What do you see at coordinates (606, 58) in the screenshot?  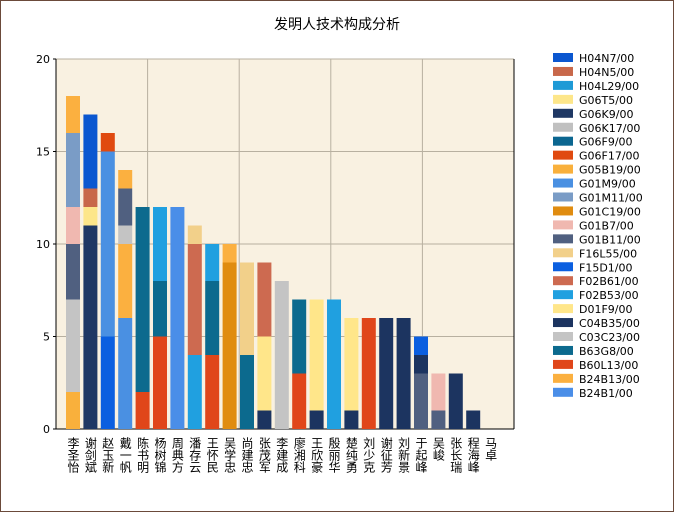 I see `legend-label: H04N7/00` at bounding box center [606, 58].